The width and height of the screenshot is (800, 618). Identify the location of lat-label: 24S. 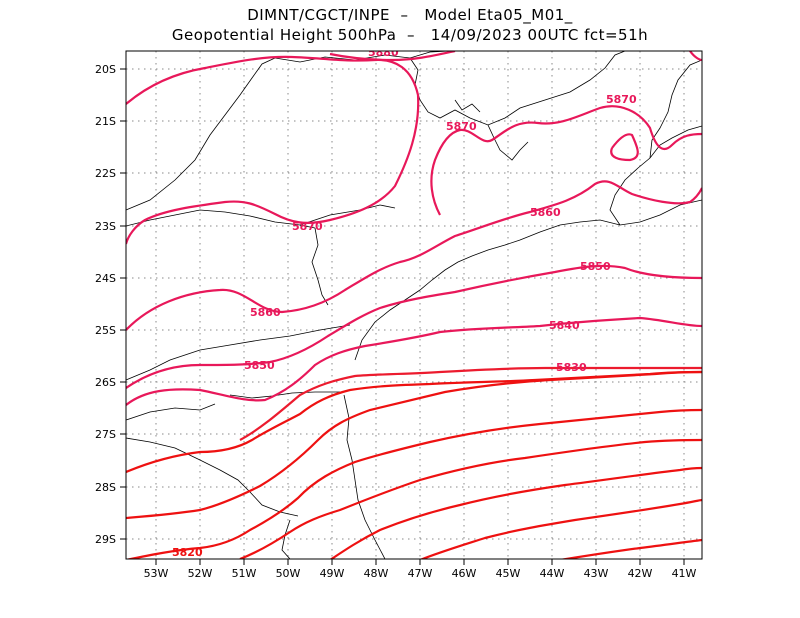
(105, 278).